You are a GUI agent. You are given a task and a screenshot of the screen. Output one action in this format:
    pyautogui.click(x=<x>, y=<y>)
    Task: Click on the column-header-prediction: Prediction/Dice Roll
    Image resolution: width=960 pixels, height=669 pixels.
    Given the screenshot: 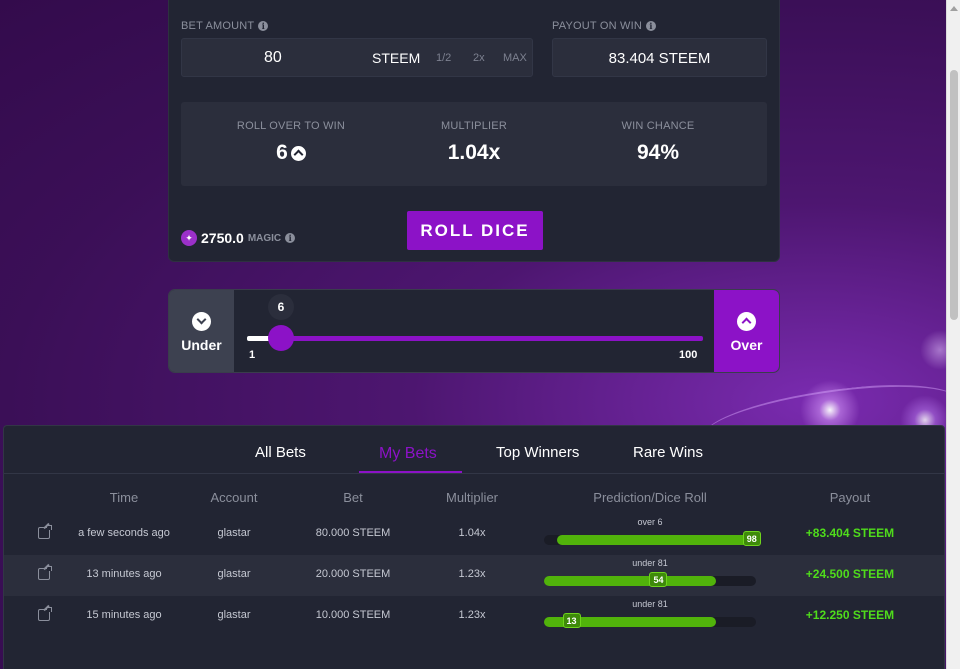 What is the action you would take?
    pyautogui.click(x=650, y=497)
    